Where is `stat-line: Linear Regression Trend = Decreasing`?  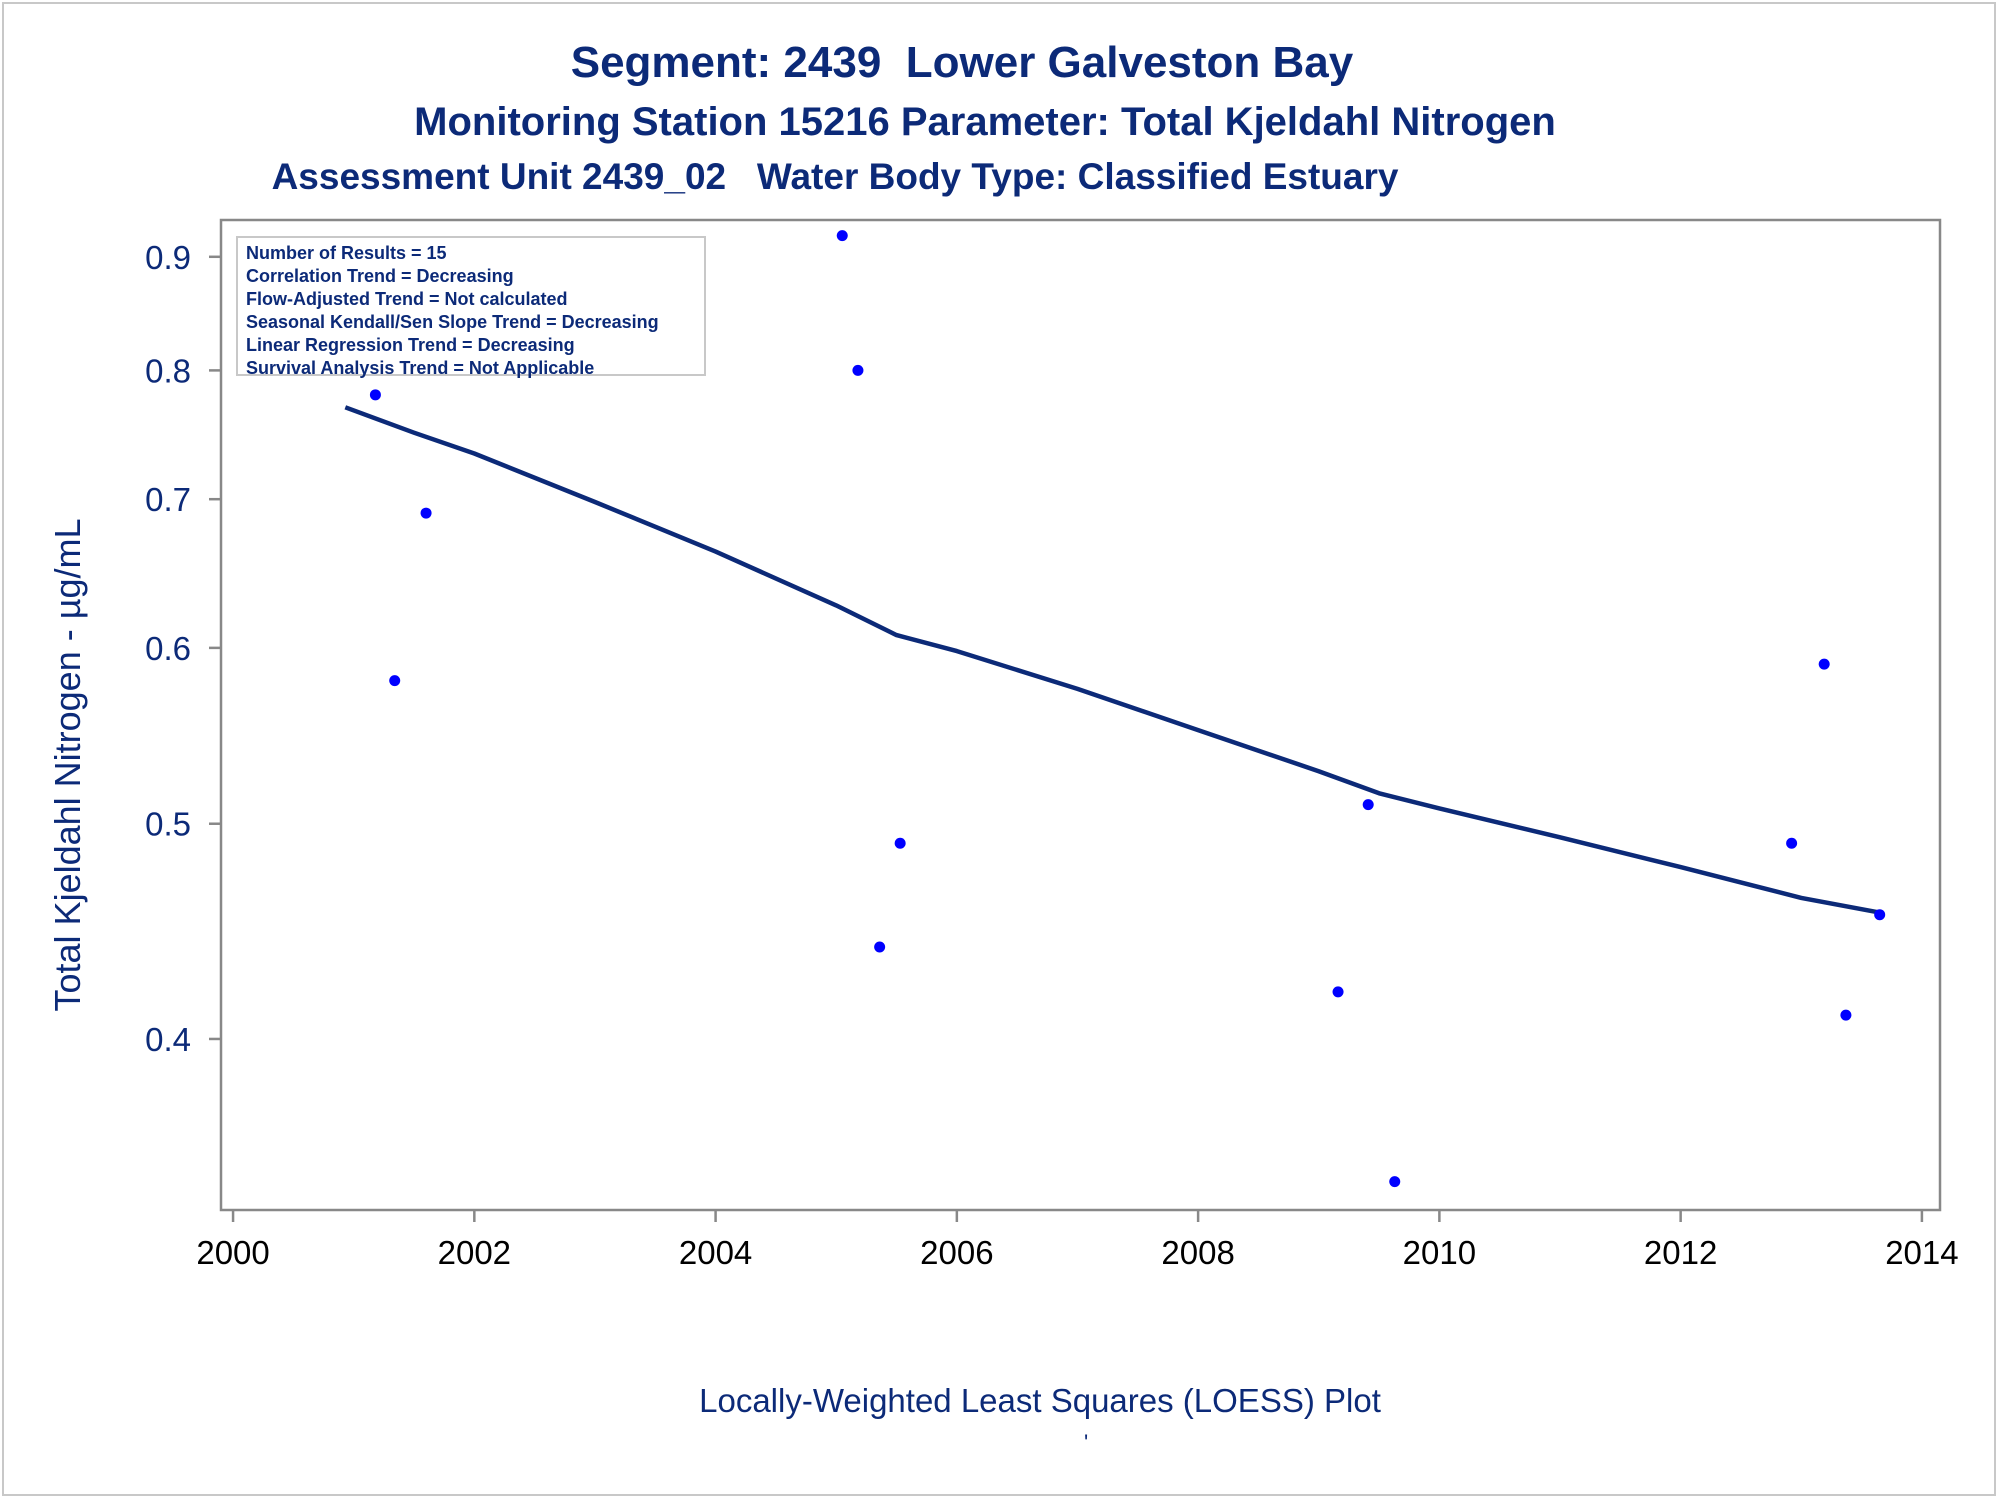 stat-line: Linear Regression Trend = Decreasing is located at coordinates (410, 345).